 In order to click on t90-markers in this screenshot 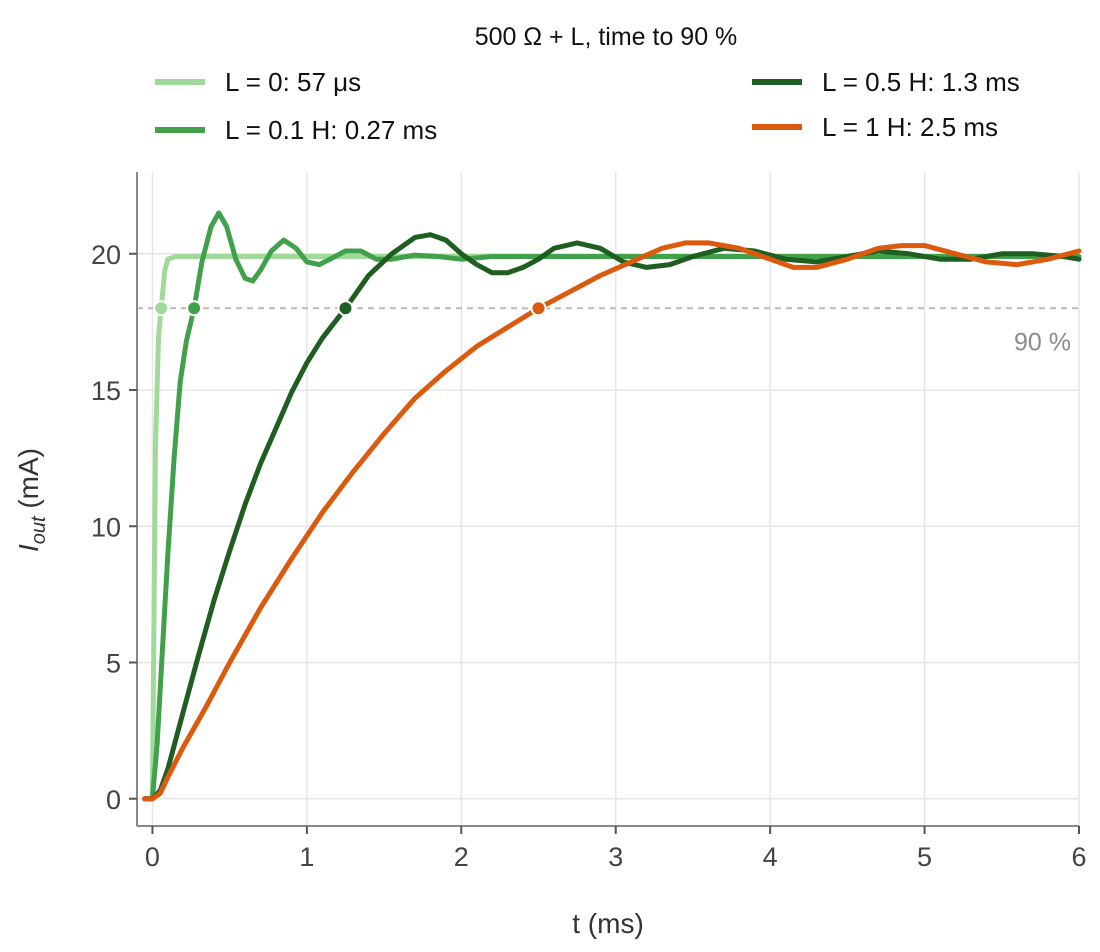, I will do `click(350, 308)`.